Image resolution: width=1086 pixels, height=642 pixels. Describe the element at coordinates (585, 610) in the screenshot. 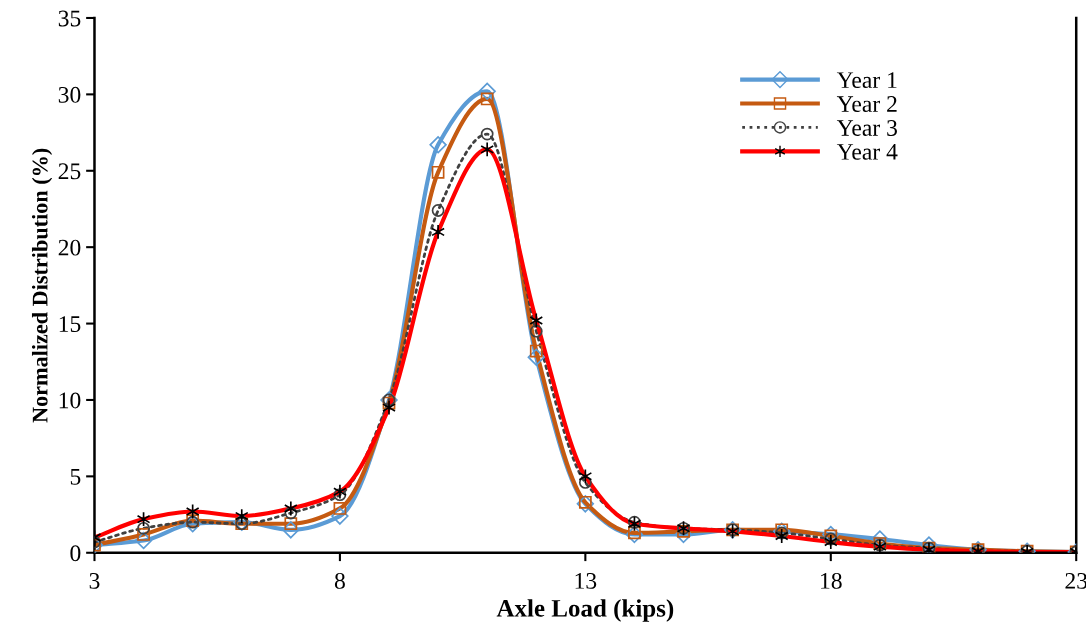

I see `x-axis-title: Axle Load (kips)` at that location.